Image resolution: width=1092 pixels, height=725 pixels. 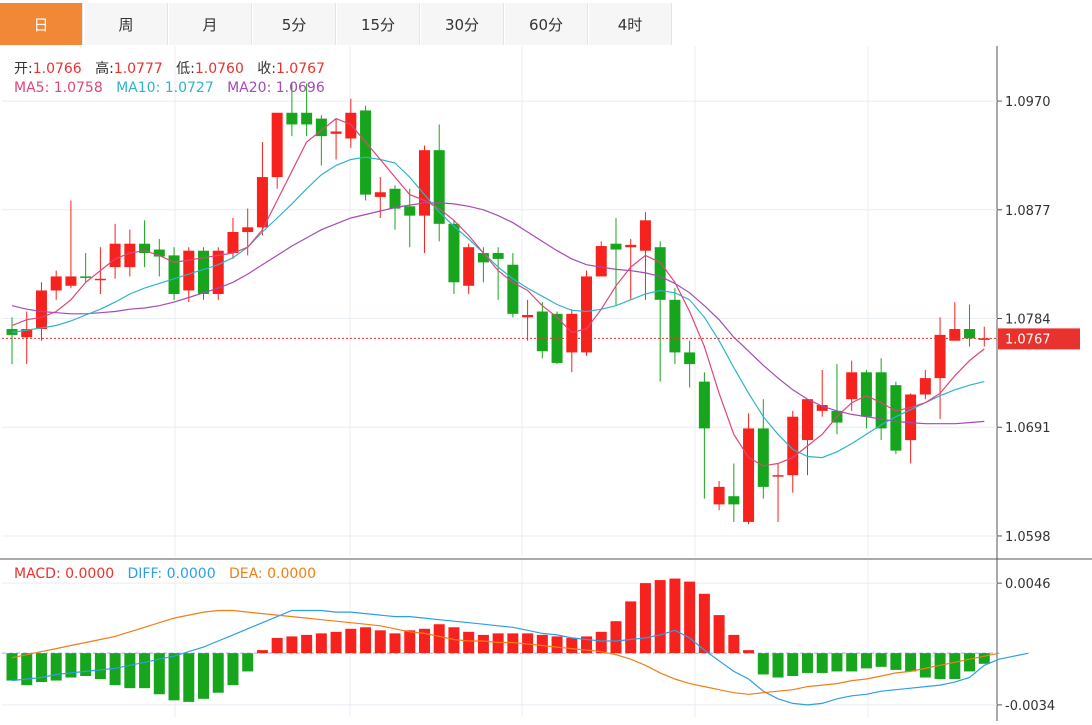 I want to click on price-tick-label-3: 1.0691, so click(x=1028, y=428).